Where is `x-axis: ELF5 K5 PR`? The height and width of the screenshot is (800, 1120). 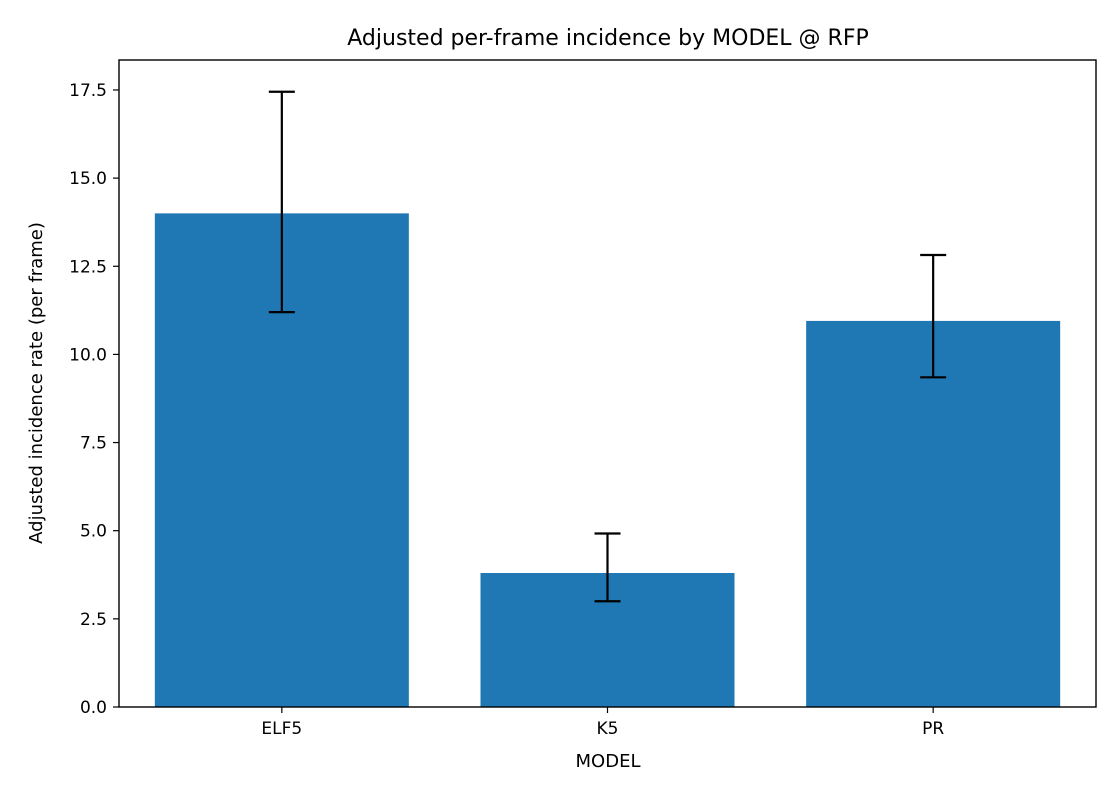 x-axis: ELF5 K5 PR is located at coordinates (602, 723).